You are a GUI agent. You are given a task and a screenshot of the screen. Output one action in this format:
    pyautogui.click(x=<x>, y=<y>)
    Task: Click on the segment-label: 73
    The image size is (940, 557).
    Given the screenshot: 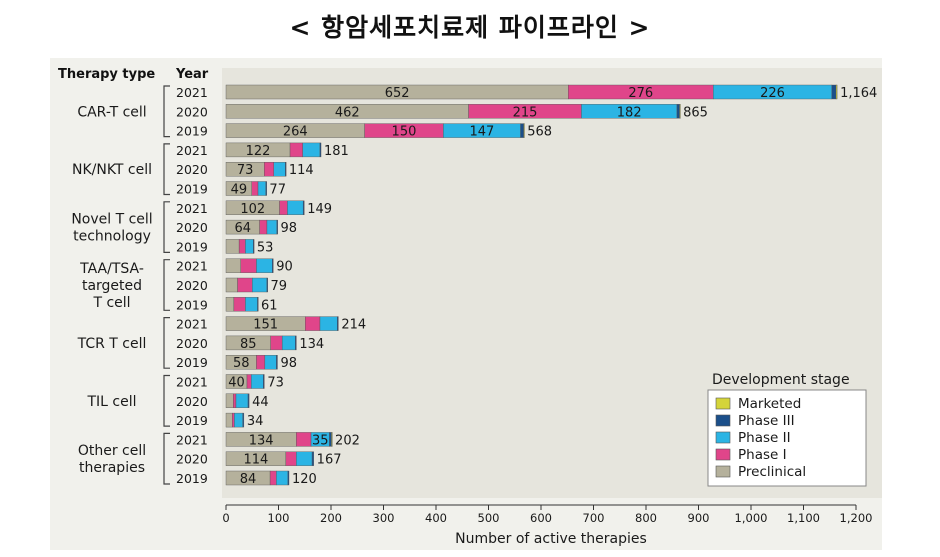 What is the action you would take?
    pyautogui.click(x=245, y=170)
    